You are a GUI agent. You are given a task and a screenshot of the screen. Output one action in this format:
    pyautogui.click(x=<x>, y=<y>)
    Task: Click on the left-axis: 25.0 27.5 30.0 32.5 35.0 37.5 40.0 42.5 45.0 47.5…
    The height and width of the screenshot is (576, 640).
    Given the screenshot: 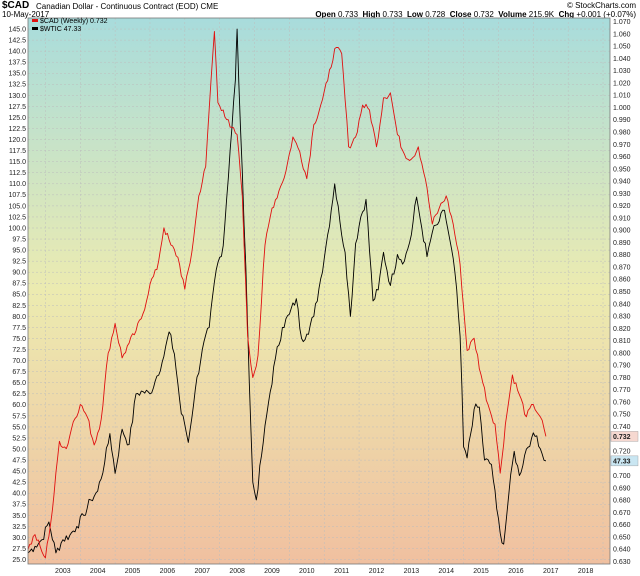 What is the action you would take?
    pyautogui.click(x=17, y=295)
    